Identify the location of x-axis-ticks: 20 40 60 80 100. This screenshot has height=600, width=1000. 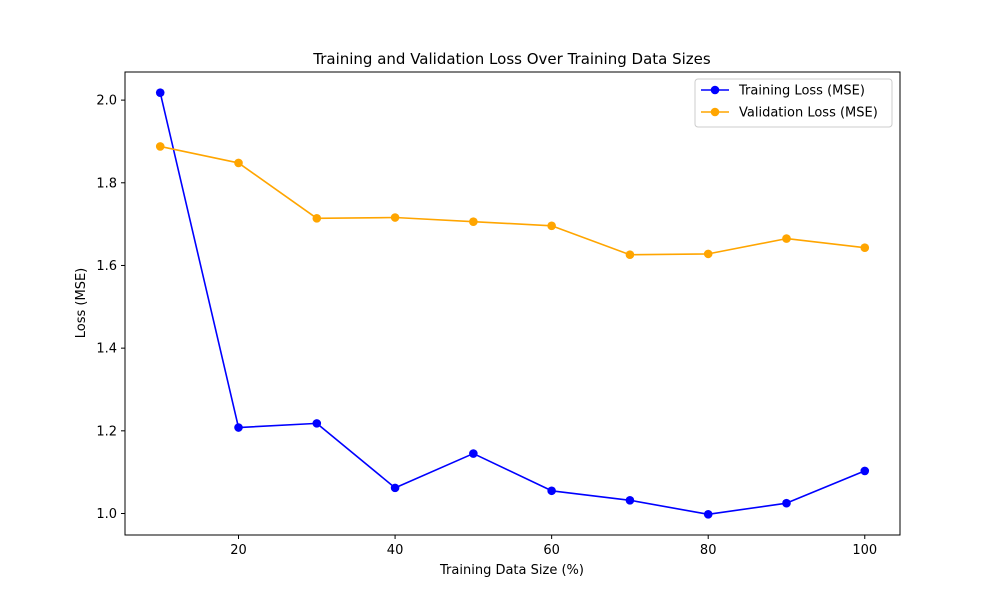
(553, 546).